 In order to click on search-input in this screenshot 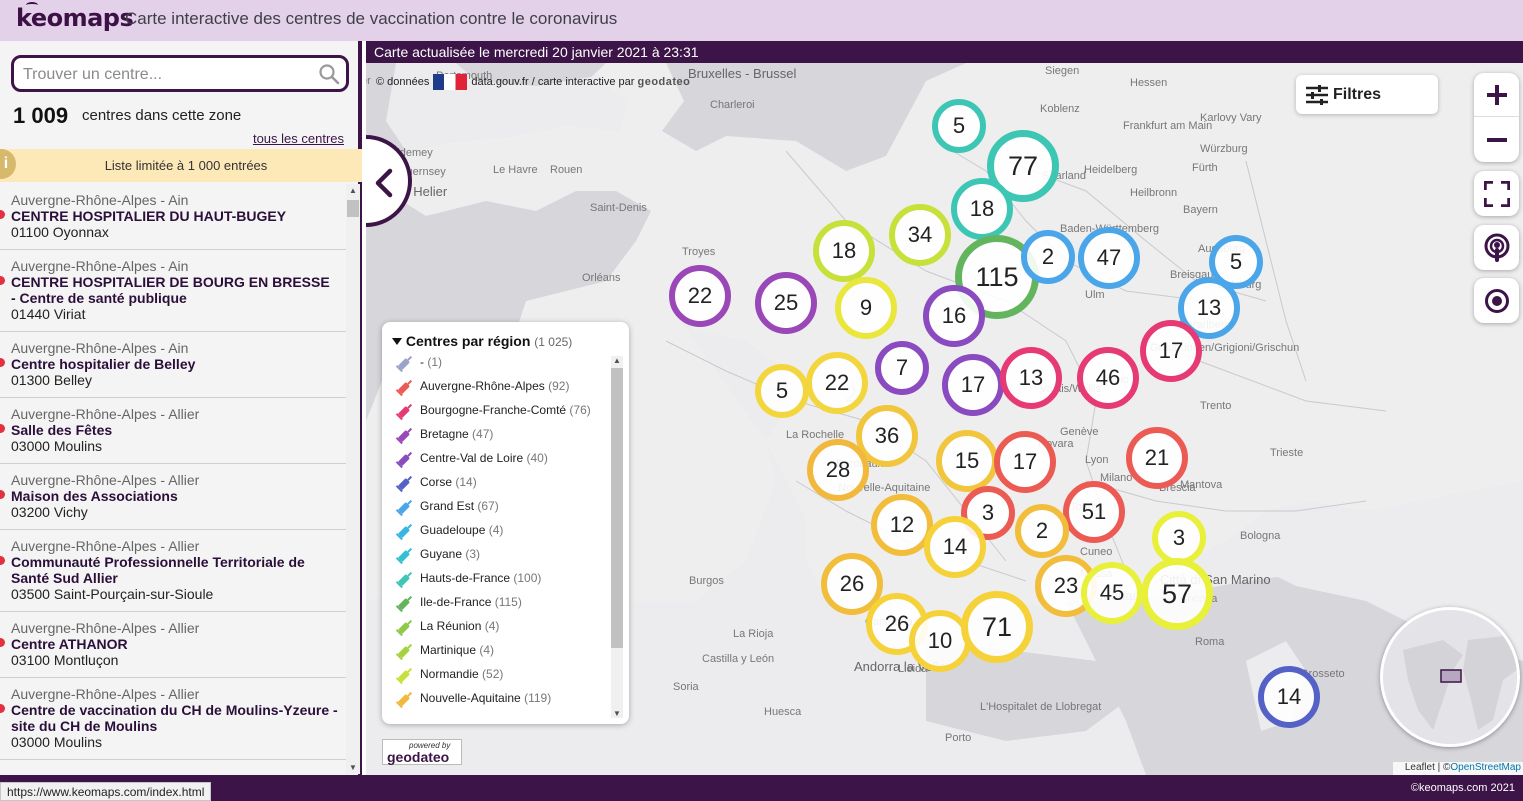, I will do `click(168, 75)`.